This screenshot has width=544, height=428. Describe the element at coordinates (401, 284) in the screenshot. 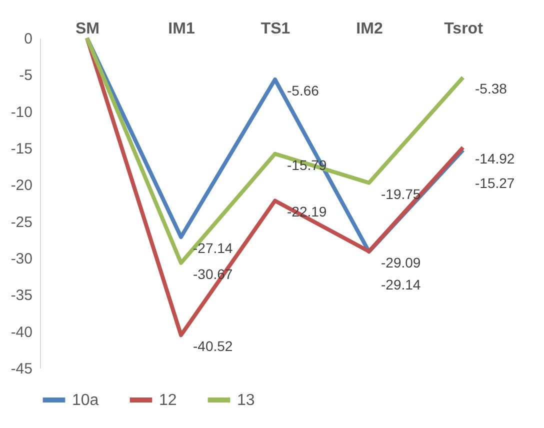

I see `data-label: -29.14` at that location.